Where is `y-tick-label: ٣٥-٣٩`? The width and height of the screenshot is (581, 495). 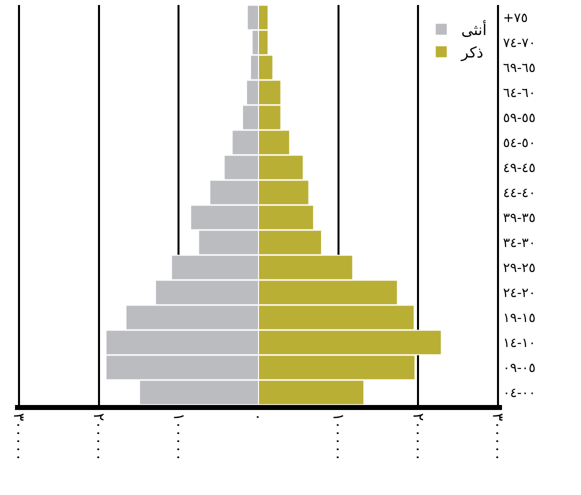
y-tick-label: ٣٥-٣٩ is located at coordinates (519, 218).